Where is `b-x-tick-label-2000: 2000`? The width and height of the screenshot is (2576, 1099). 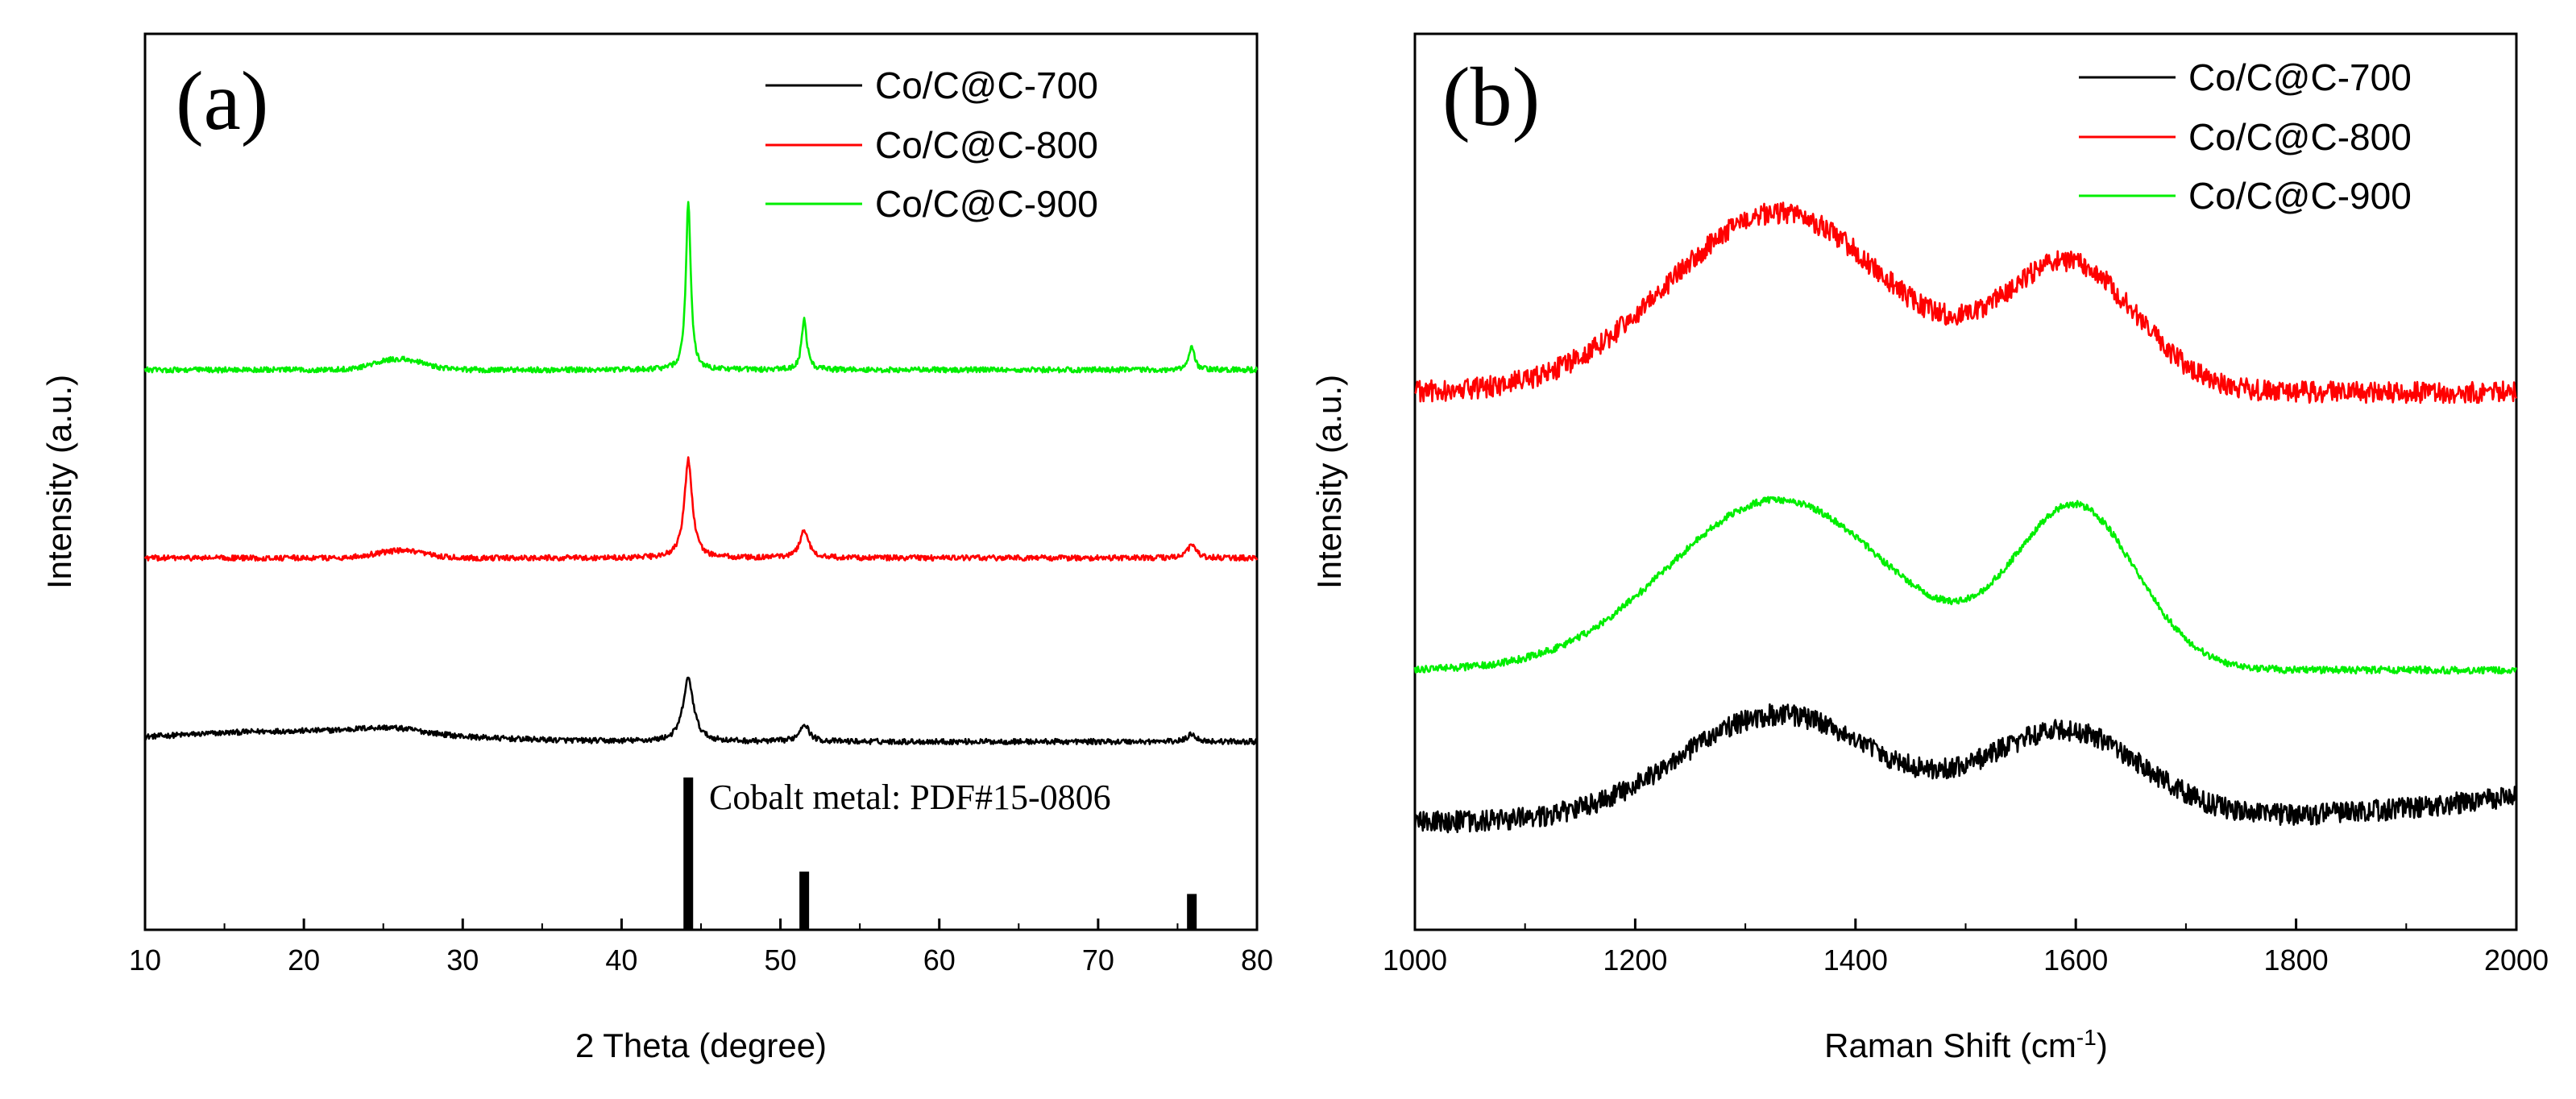 b-x-tick-label-2000: 2000 is located at coordinates (2516, 960).